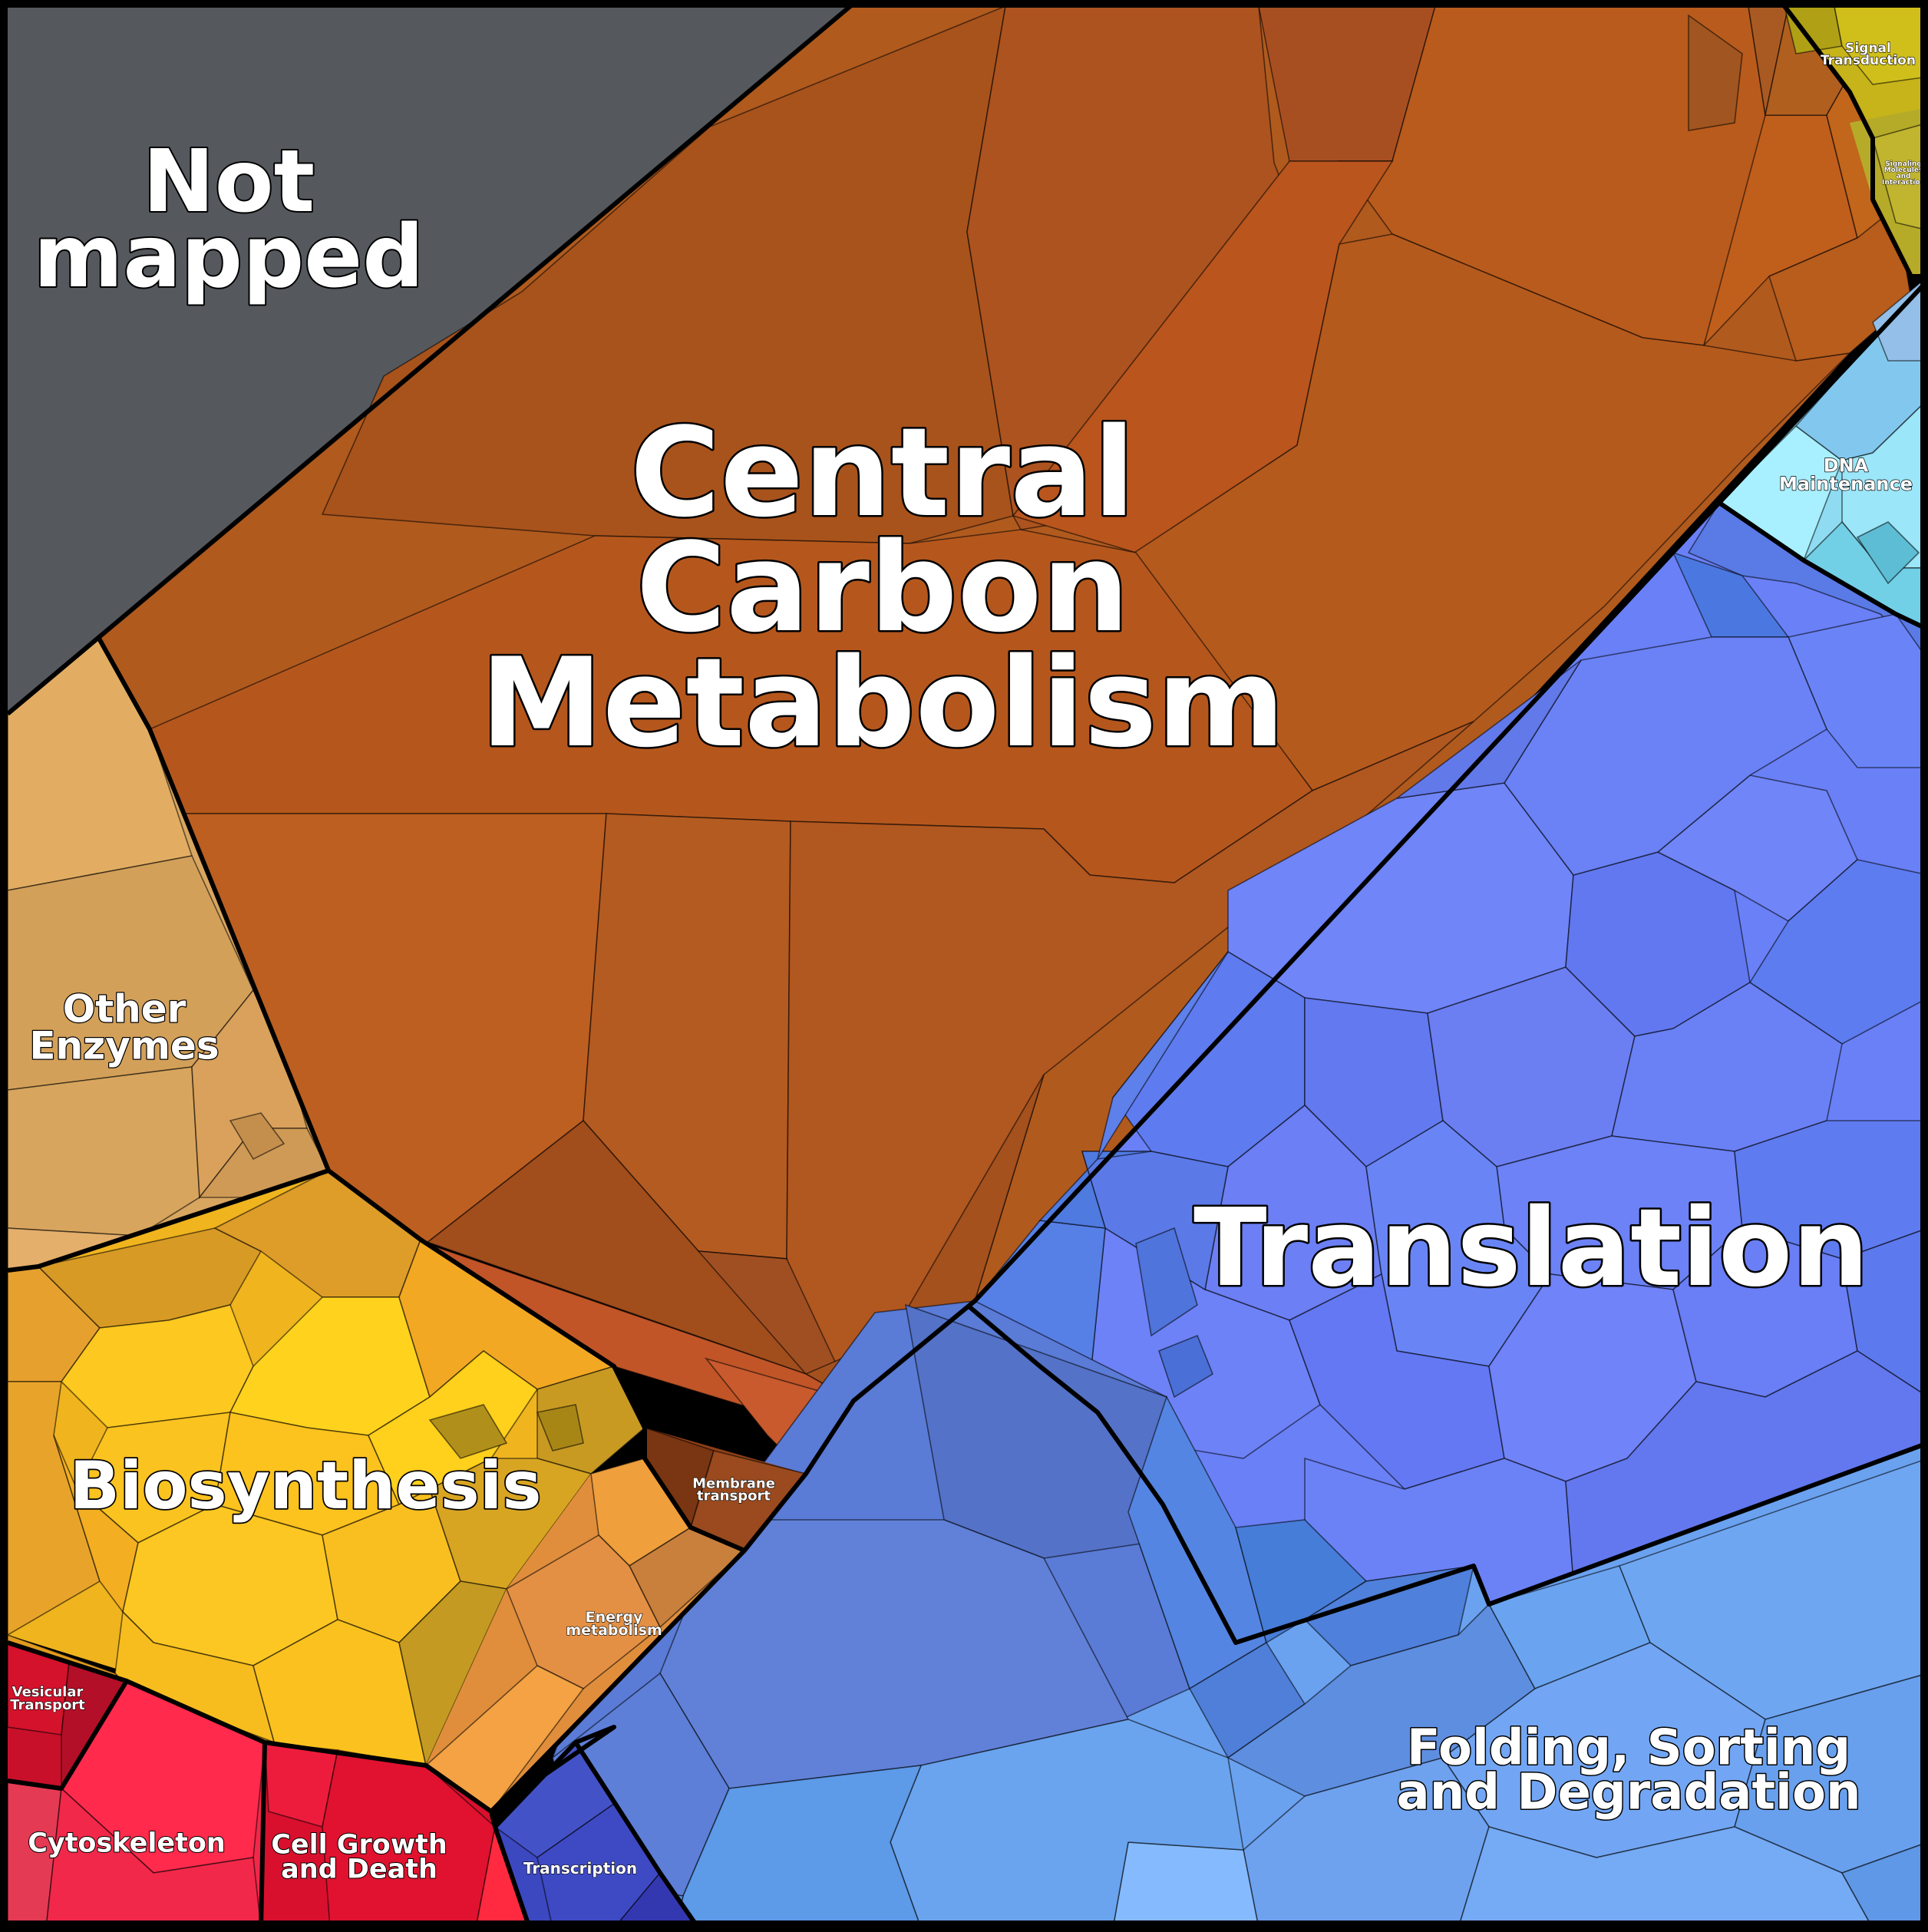 This screenshot has width=1928, height=1932. I want to click on region-biosynthesis, so click(326, 1484).